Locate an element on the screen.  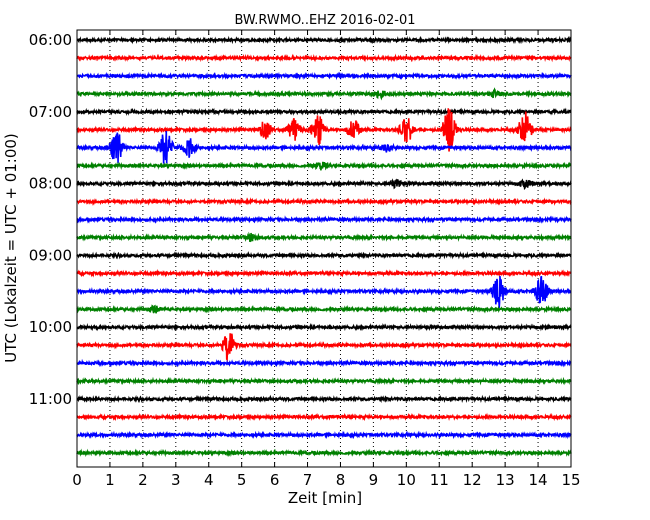
y-tick-label: 10:00 is located at coordinates (50, 327).